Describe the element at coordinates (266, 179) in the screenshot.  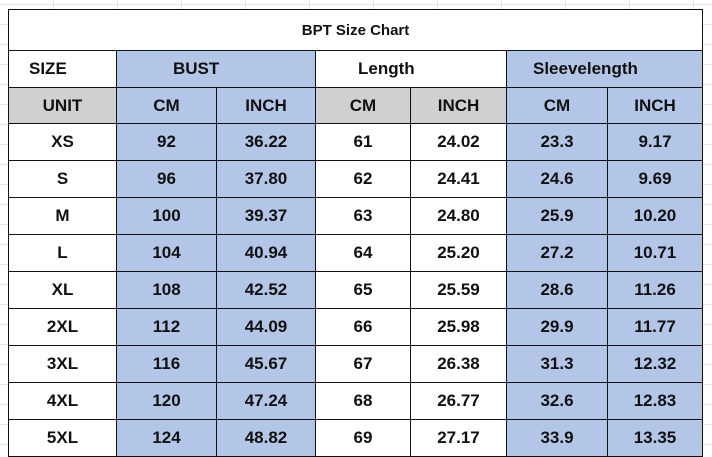
I see `value-cell: 37.80` at that location.